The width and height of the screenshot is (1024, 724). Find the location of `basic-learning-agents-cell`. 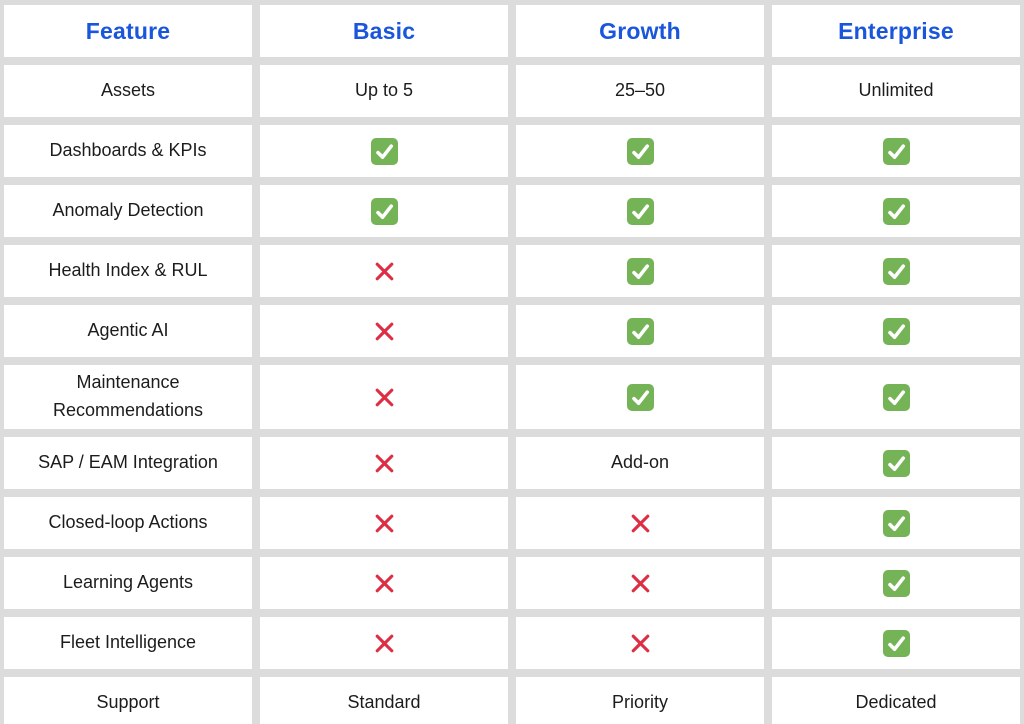

basic-learning-agents-cell is located at coordinates (384, 583).